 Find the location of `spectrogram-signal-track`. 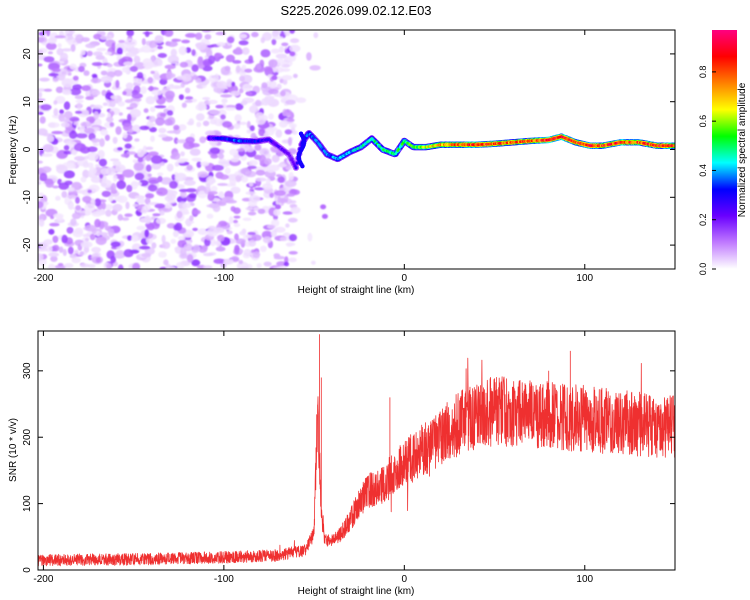

spectrogram-signal-track is located at coordinates (440, 150).